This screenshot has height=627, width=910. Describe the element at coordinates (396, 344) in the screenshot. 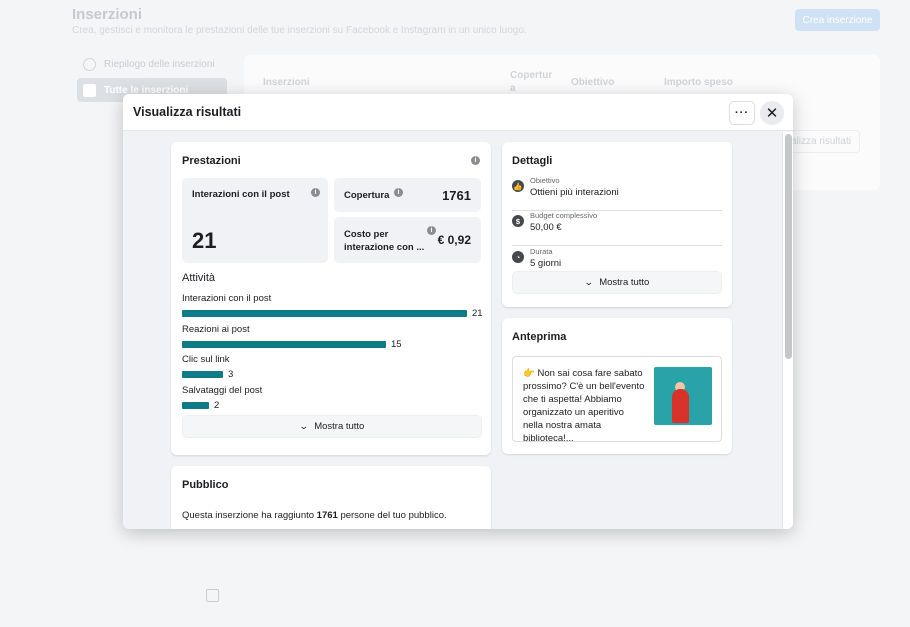

I see `activity-value: 15` at that location.